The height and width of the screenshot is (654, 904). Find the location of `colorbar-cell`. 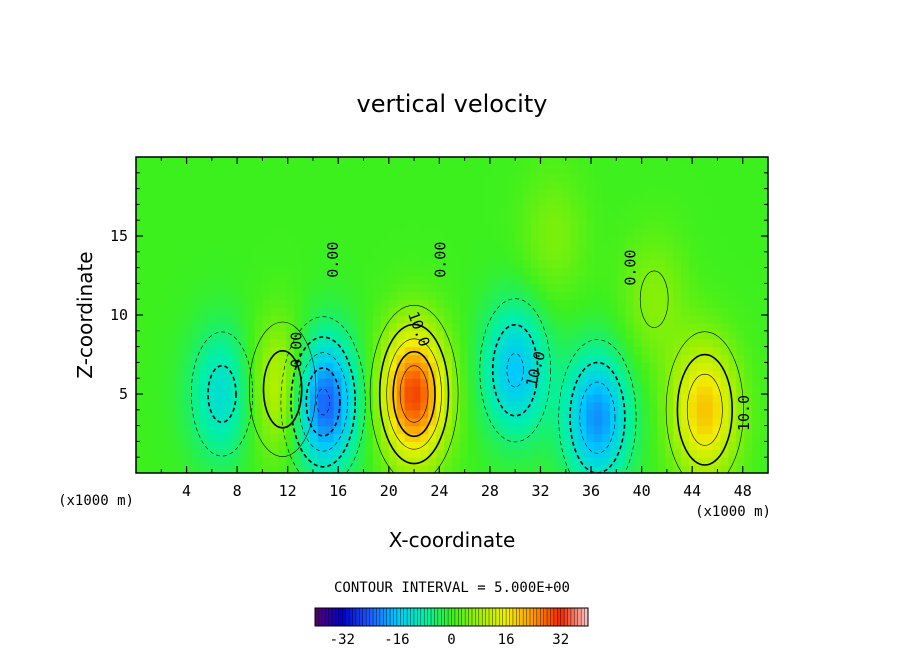

colorbar-cell is located at coordinates (453, 617).